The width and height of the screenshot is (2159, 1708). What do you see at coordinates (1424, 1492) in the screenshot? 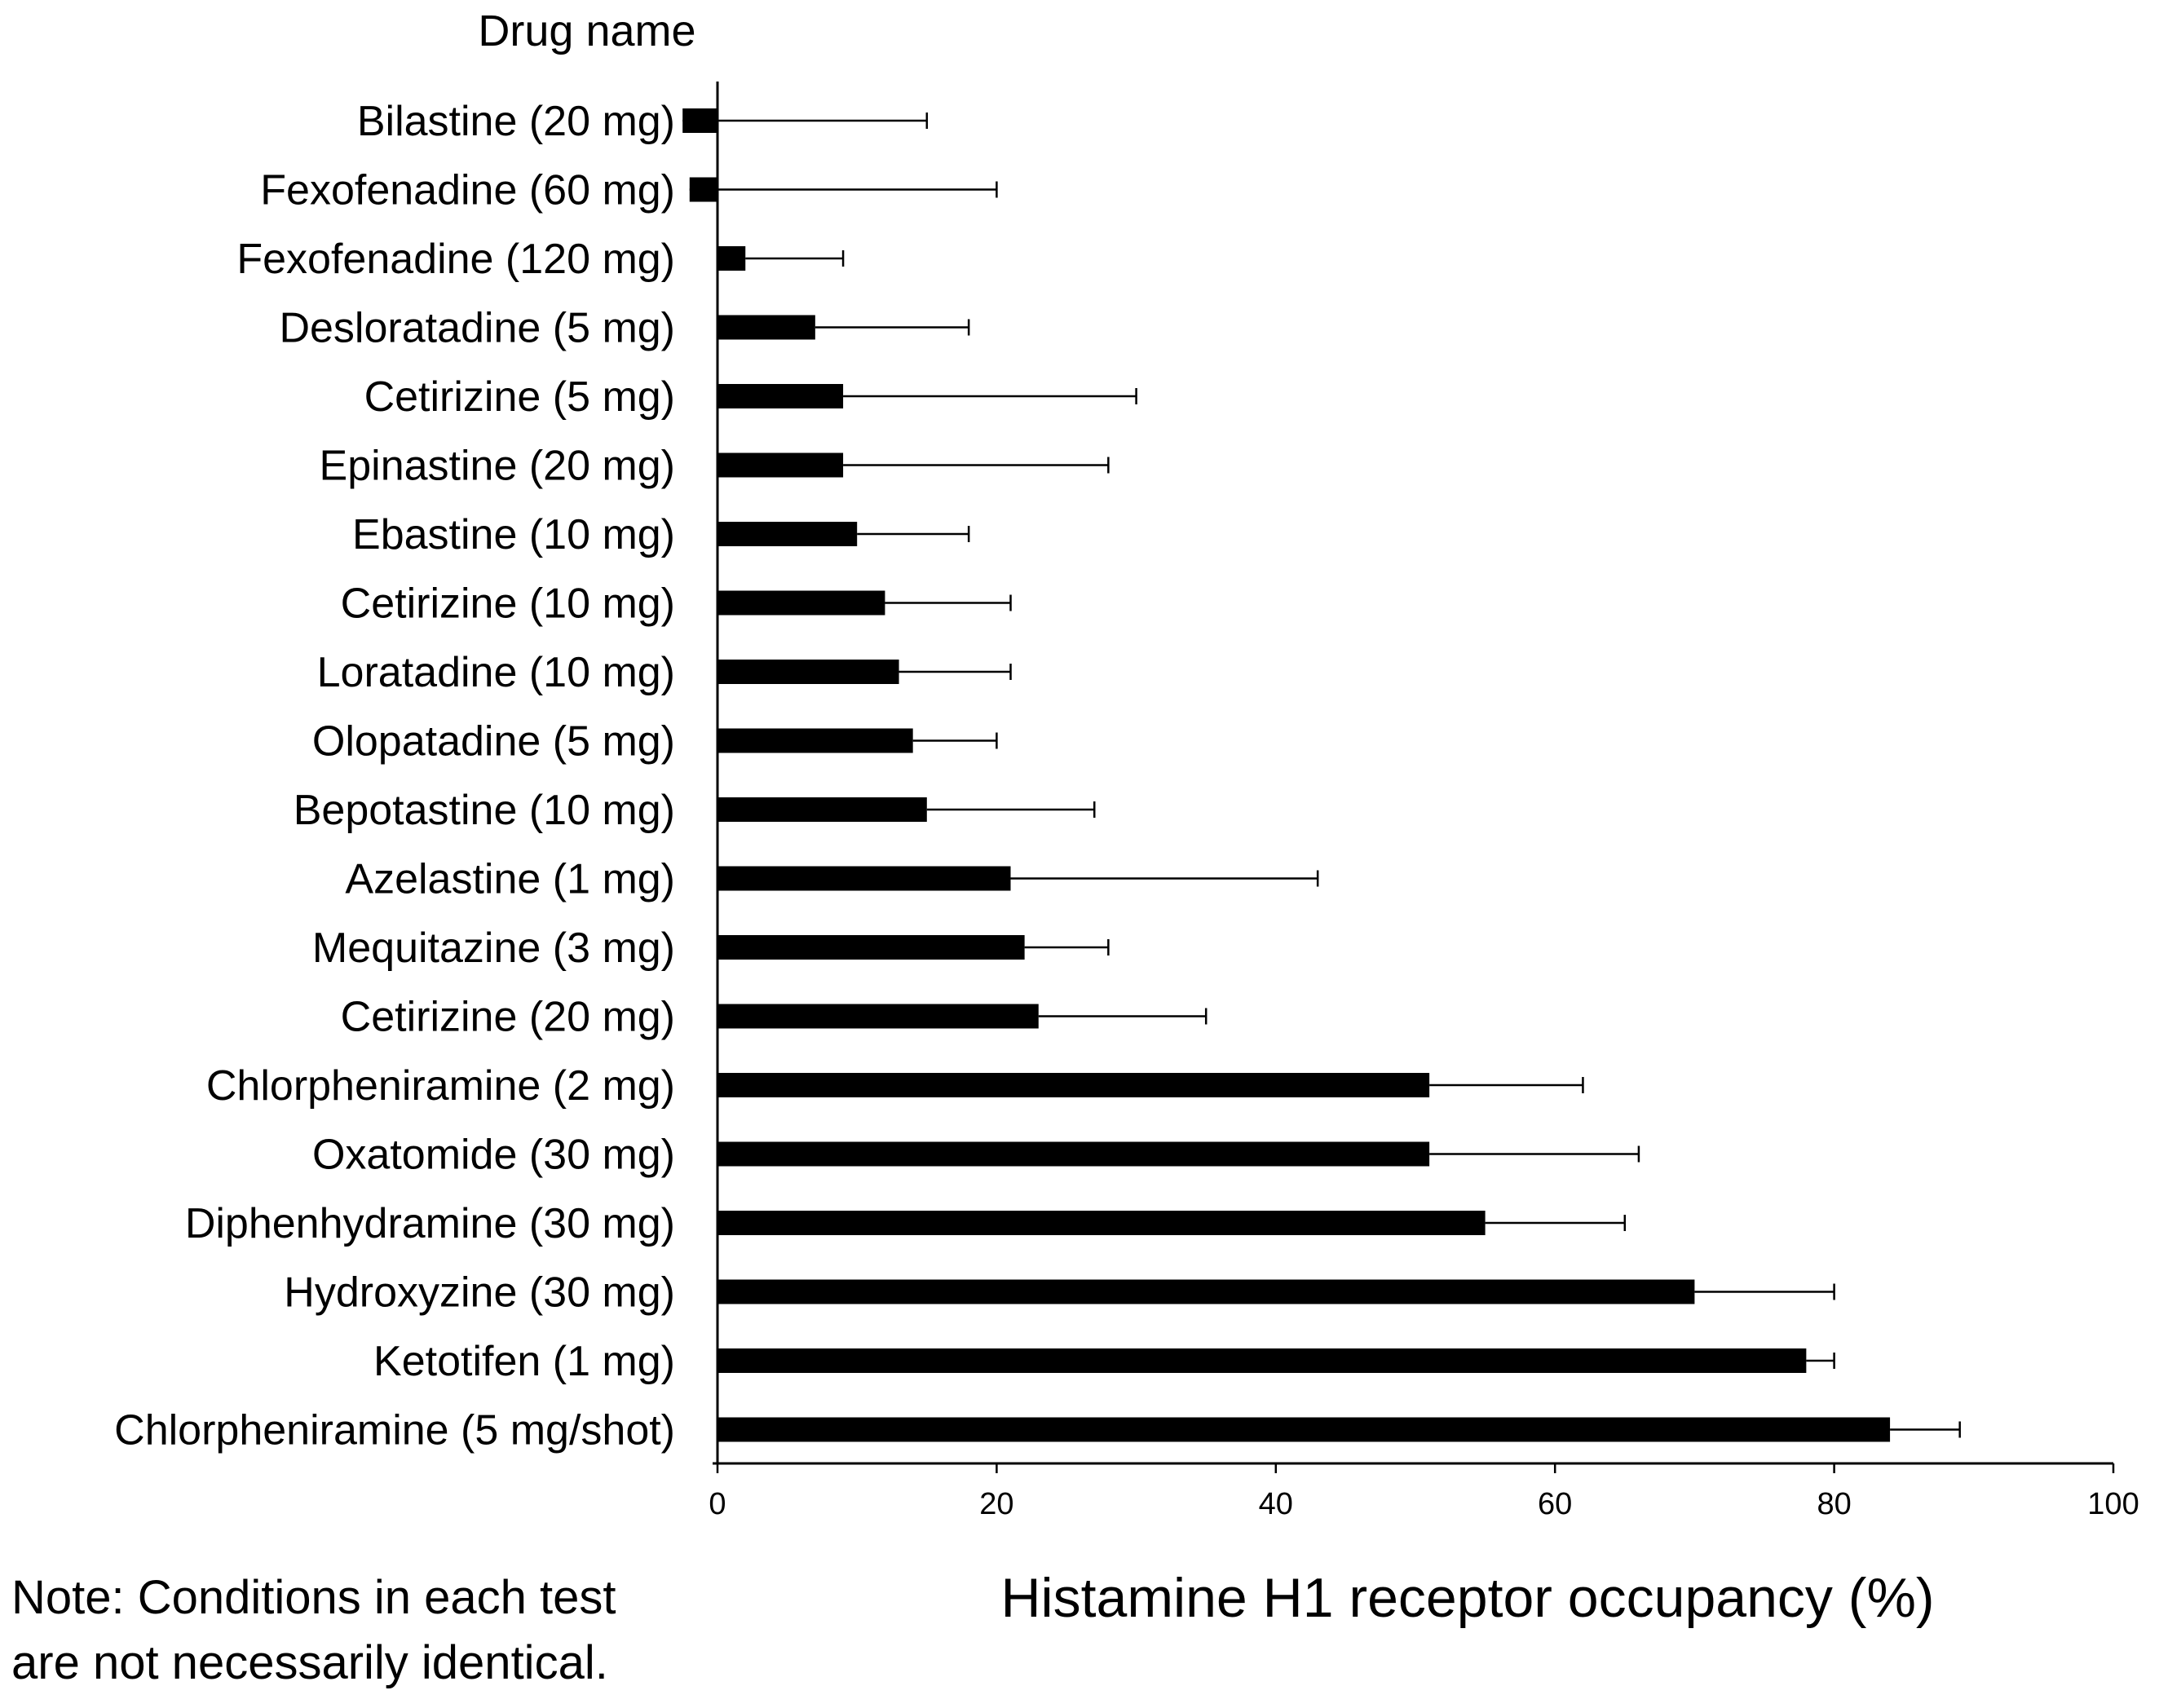
I see `x-axis-ticks: 0 20 40 60 80 100` at bounding box center [1424, 1492].